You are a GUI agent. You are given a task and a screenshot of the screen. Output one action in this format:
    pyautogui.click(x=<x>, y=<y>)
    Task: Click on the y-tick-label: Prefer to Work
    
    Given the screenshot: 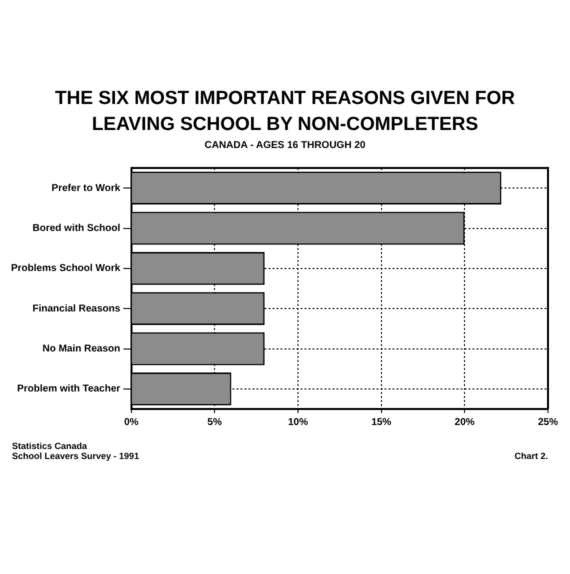 What is the action you would take?
    pyautogui.click(x=86, y=188)
    